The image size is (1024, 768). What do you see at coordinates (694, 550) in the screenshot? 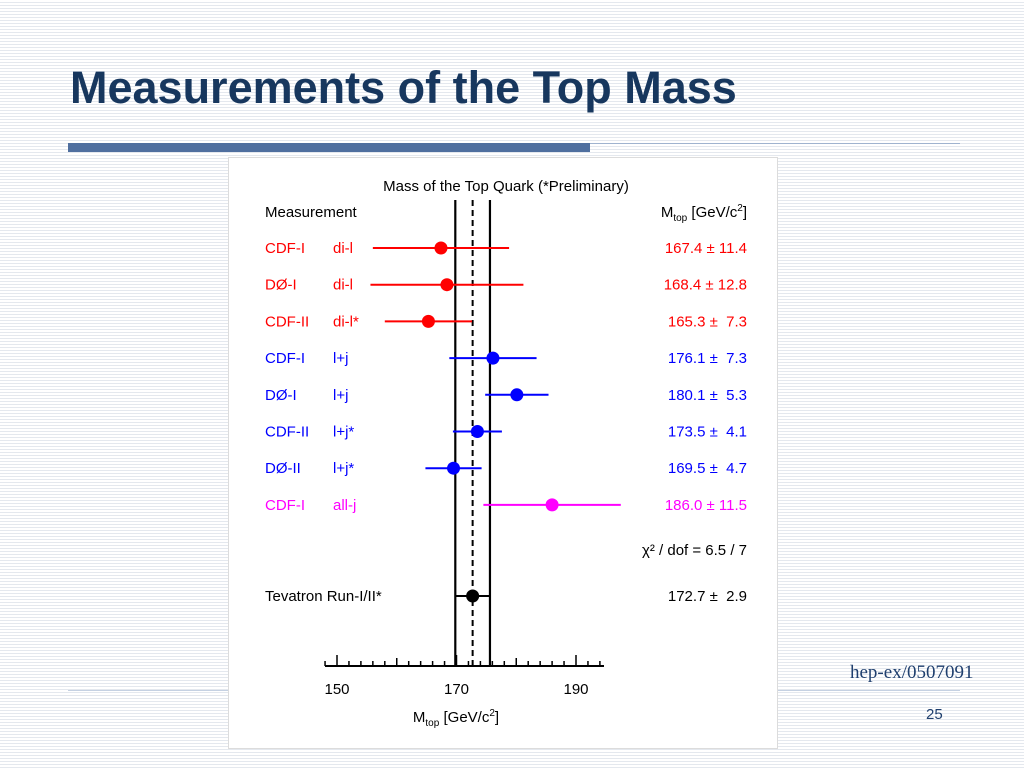
I see `chi2-label: χ² / dof = 6.5 / 7` at bounding box center [694, 550].